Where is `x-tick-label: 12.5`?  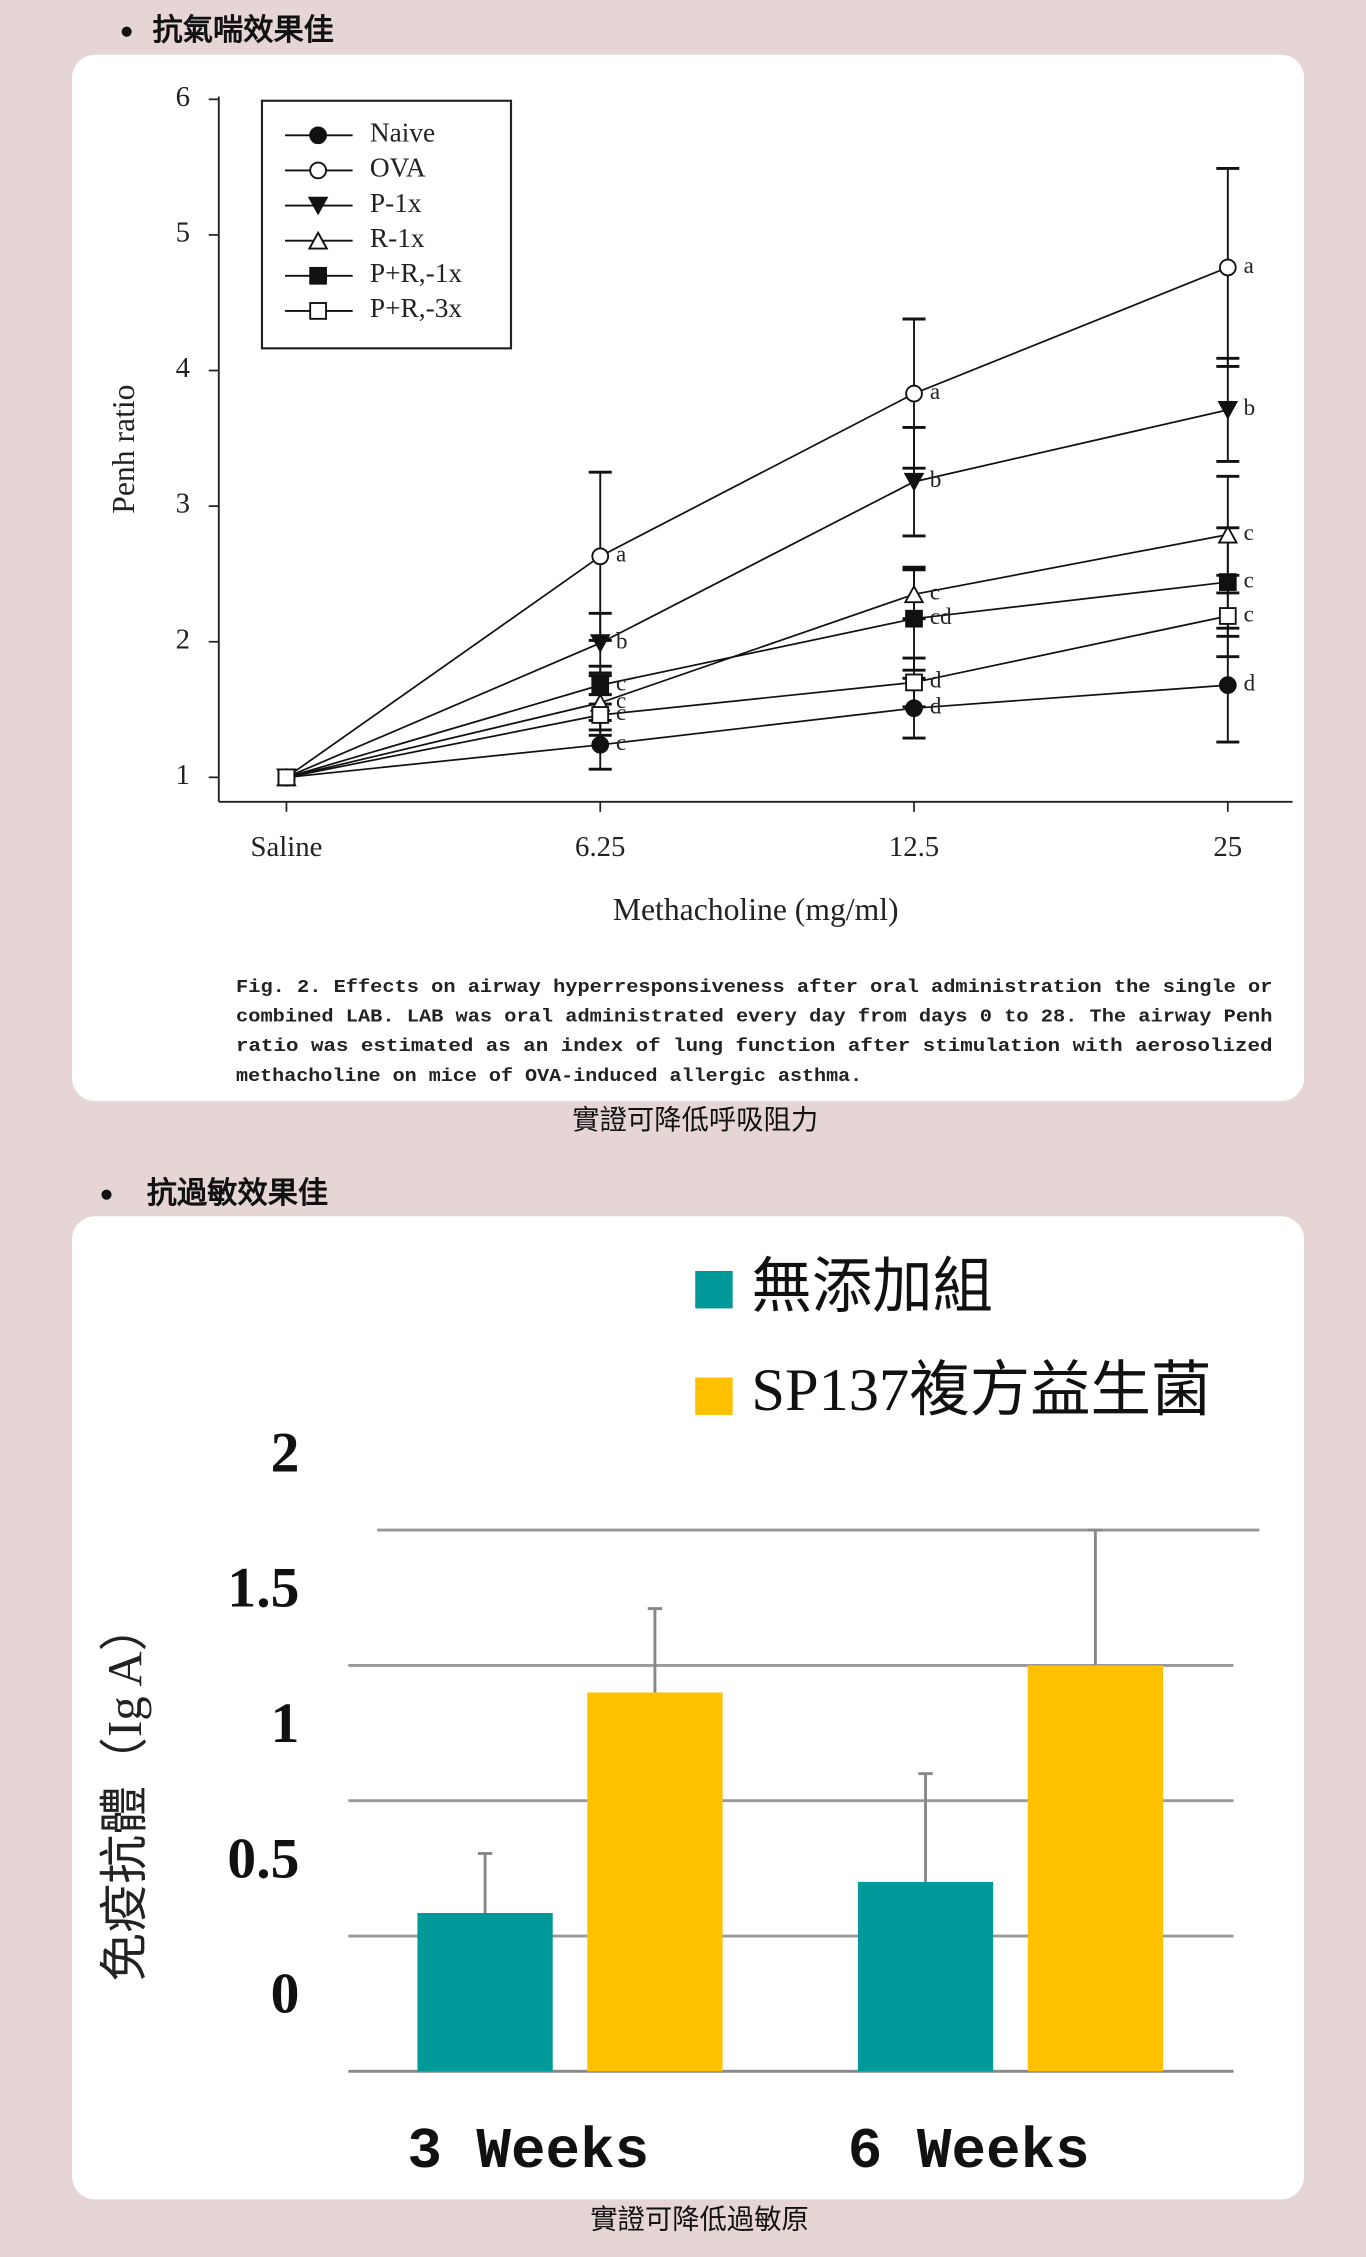 x-tick-label: 12.5 is located at coordinates (914, 847).